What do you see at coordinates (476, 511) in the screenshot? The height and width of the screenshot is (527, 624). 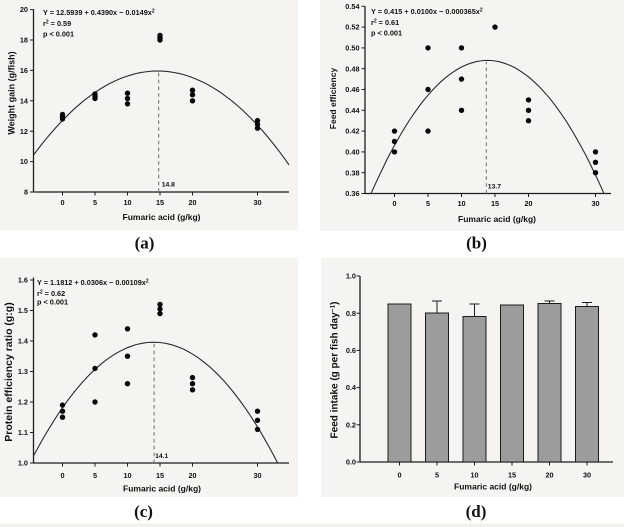 I see `svg-text: (d)` at bounding box center [476, 511].